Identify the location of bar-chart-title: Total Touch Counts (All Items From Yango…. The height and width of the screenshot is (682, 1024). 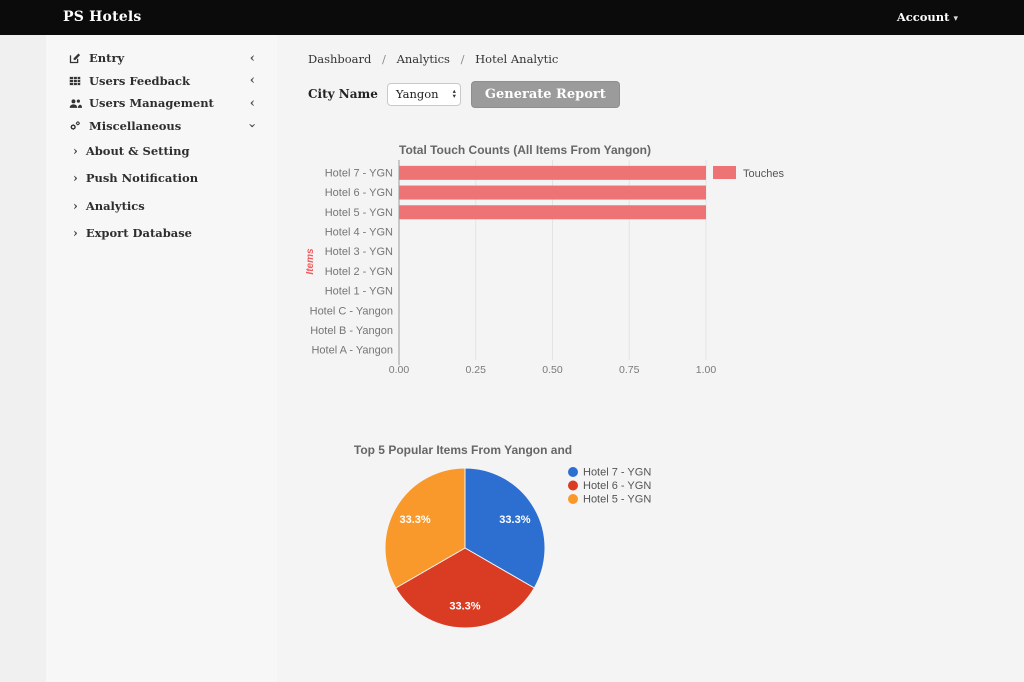
(525, 150).